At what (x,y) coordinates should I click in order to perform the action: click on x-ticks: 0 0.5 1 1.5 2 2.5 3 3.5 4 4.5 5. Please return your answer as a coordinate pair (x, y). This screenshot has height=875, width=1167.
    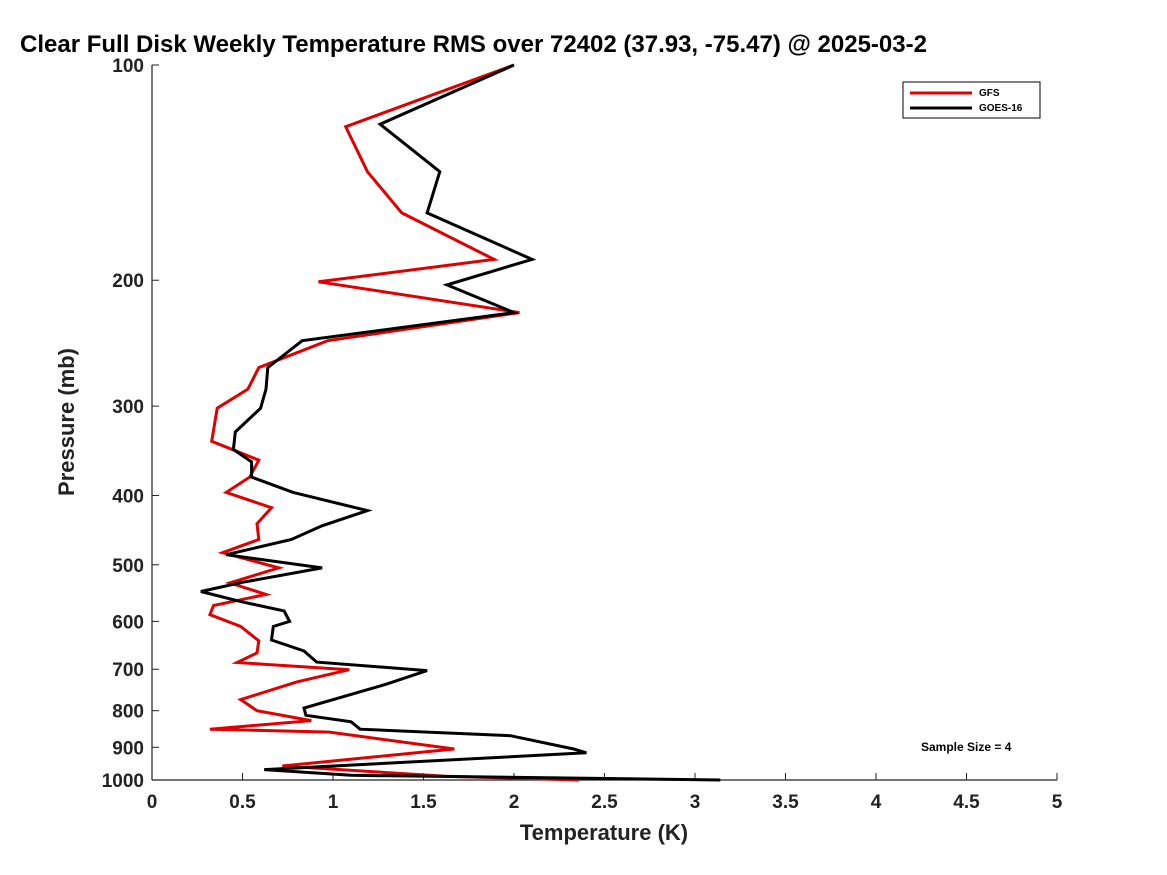
    Looking at the image, I should click on (605, 793).